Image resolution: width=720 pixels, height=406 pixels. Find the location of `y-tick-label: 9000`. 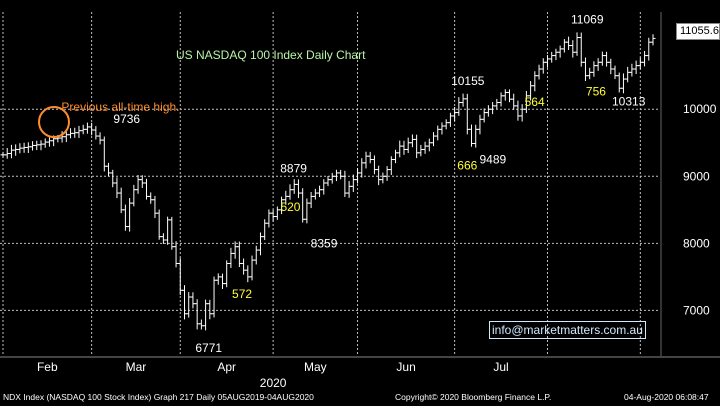

y-tick-label: 9000 is located at coordinates (696, 176).